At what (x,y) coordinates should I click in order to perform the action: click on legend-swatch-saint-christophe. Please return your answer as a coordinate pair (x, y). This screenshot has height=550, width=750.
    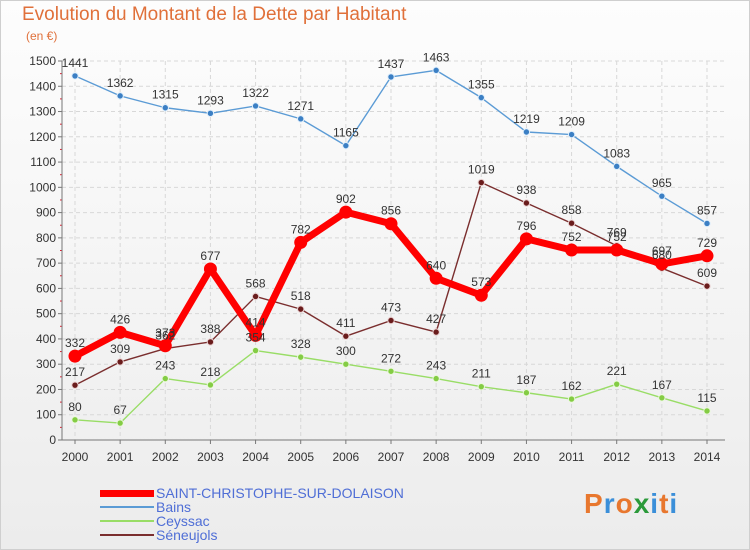
    Looking at the image, I should click on (127, 493).